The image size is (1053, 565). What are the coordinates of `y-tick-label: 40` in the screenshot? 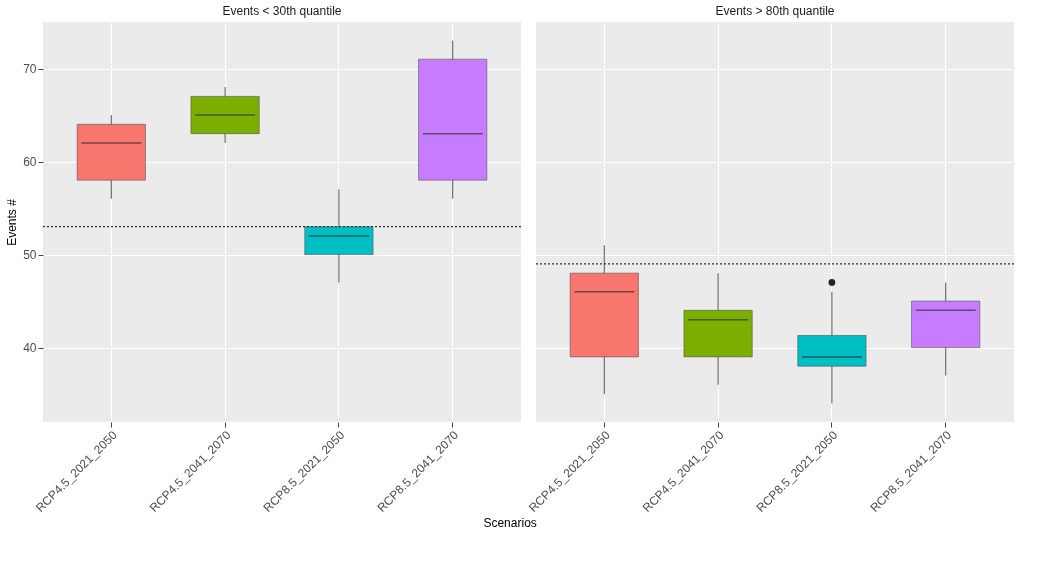 It's located at (30, 348).